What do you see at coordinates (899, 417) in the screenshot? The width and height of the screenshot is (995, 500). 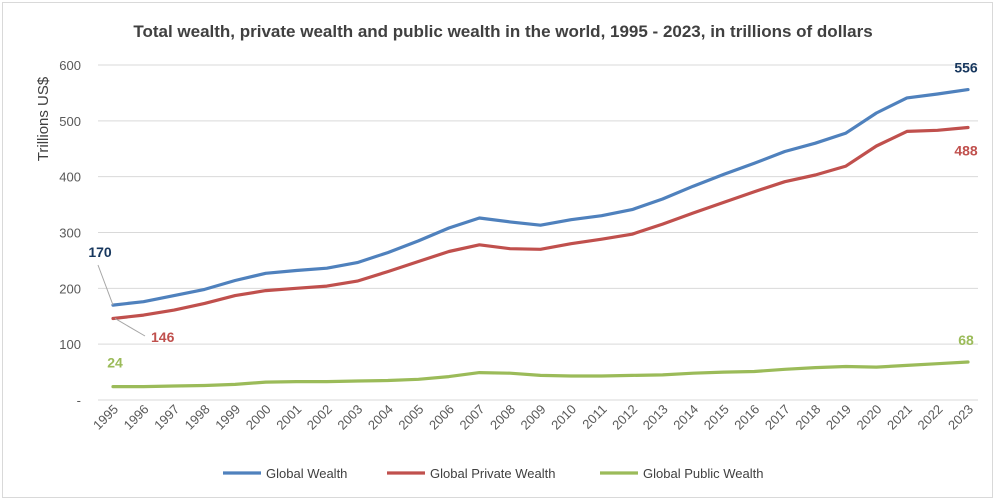 I see `x-tick-label: 2021` at bounding box center [899, 417].